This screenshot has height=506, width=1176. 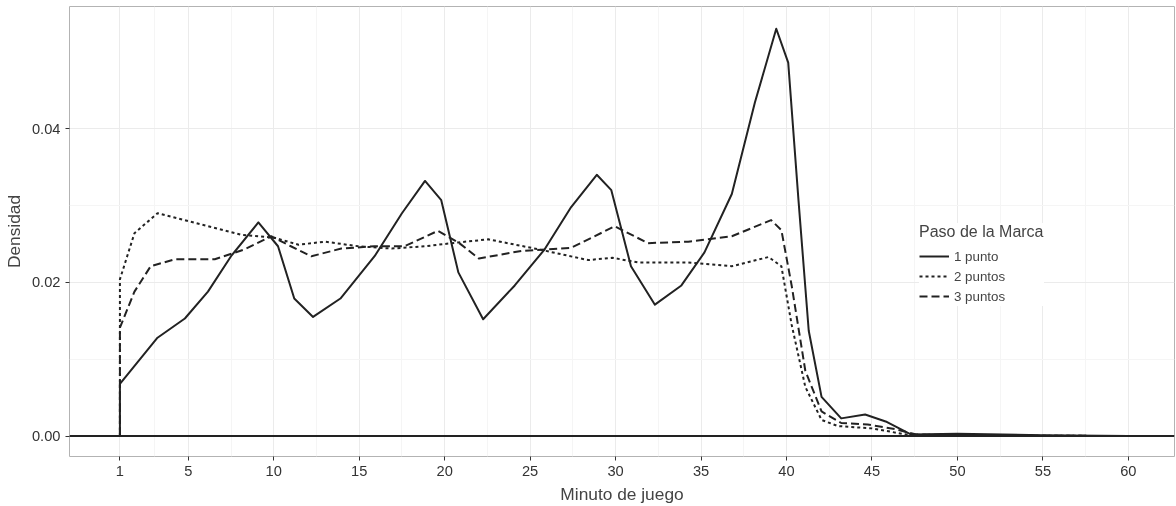 What do you see at coordinates (46, 128) in the screenshot?
I see `y-tick-label: 0.04` at bounding box center [46, 128].